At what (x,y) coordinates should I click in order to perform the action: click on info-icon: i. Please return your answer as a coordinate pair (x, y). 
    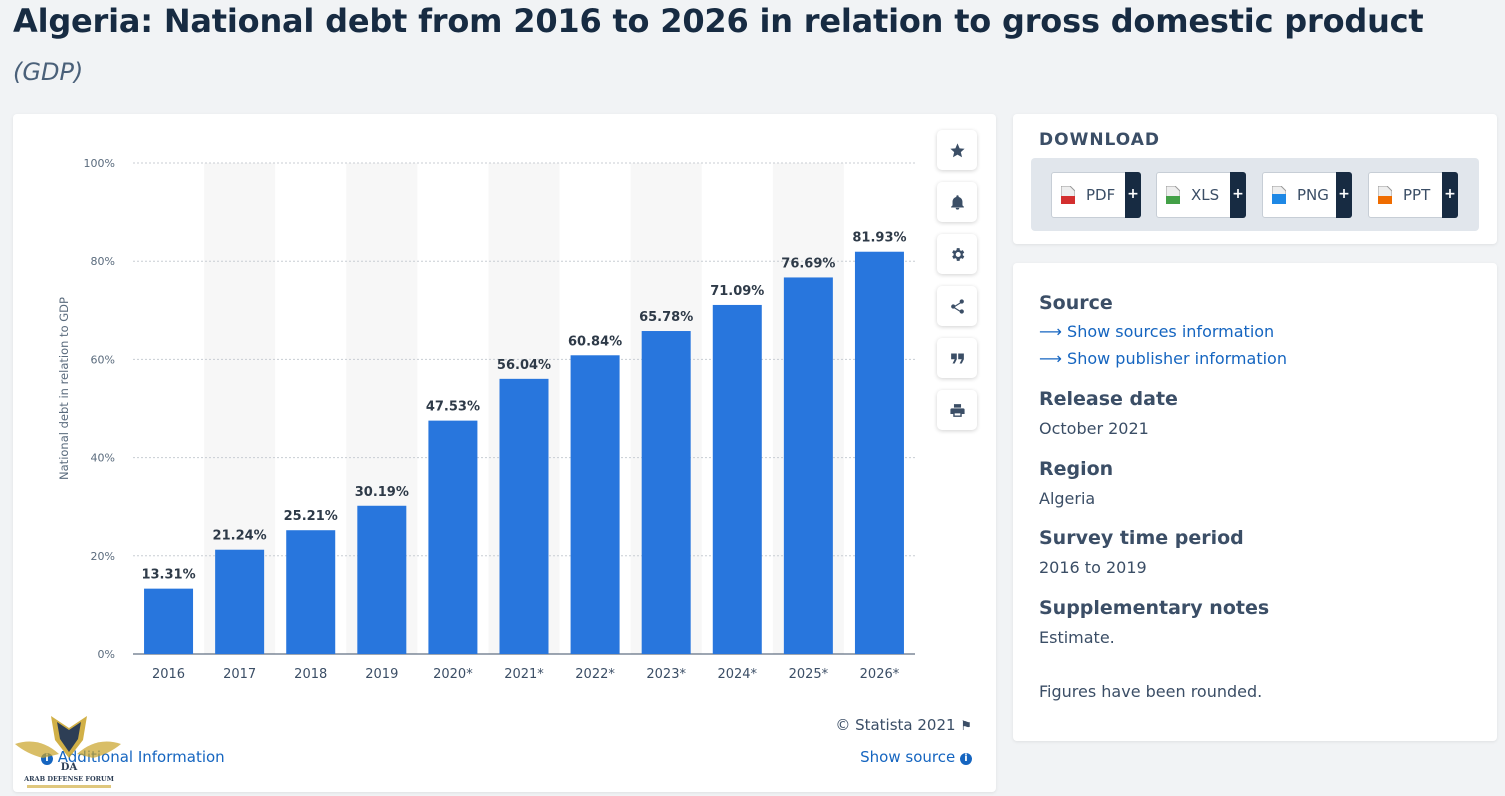
    Looking at the image, I should click on (966, 759).